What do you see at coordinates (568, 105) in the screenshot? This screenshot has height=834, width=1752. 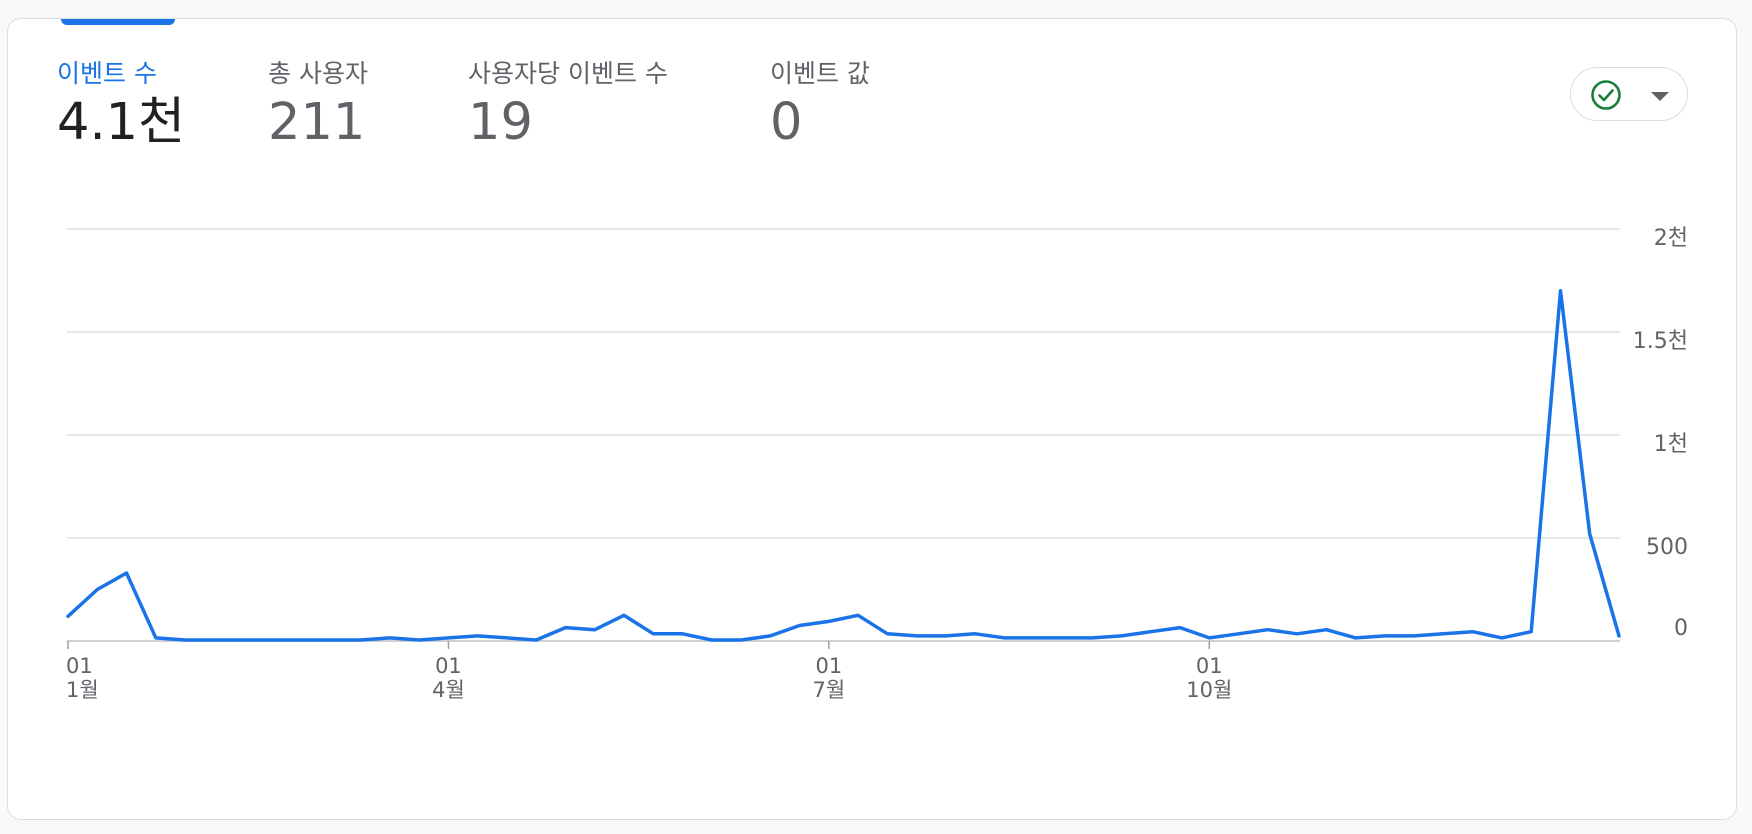 I see `metric-tab-events-per-user: 사용자당 이벤트 수 19` at bounding box center [568, 105].